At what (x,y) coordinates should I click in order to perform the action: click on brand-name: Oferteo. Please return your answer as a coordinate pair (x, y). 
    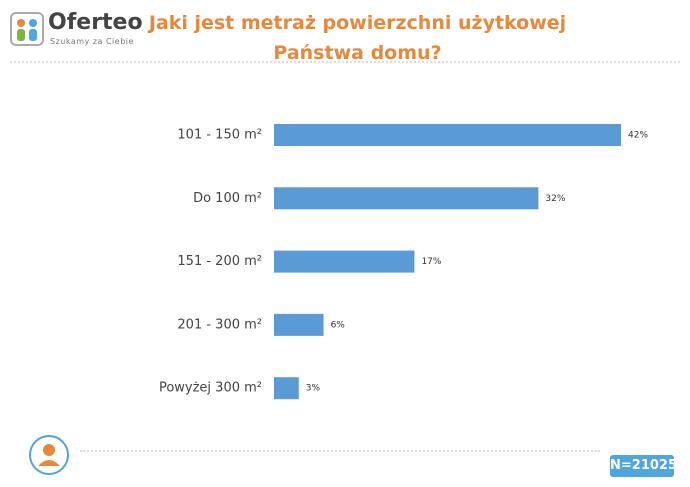
    Looking at the image, I should click on (95, 22).